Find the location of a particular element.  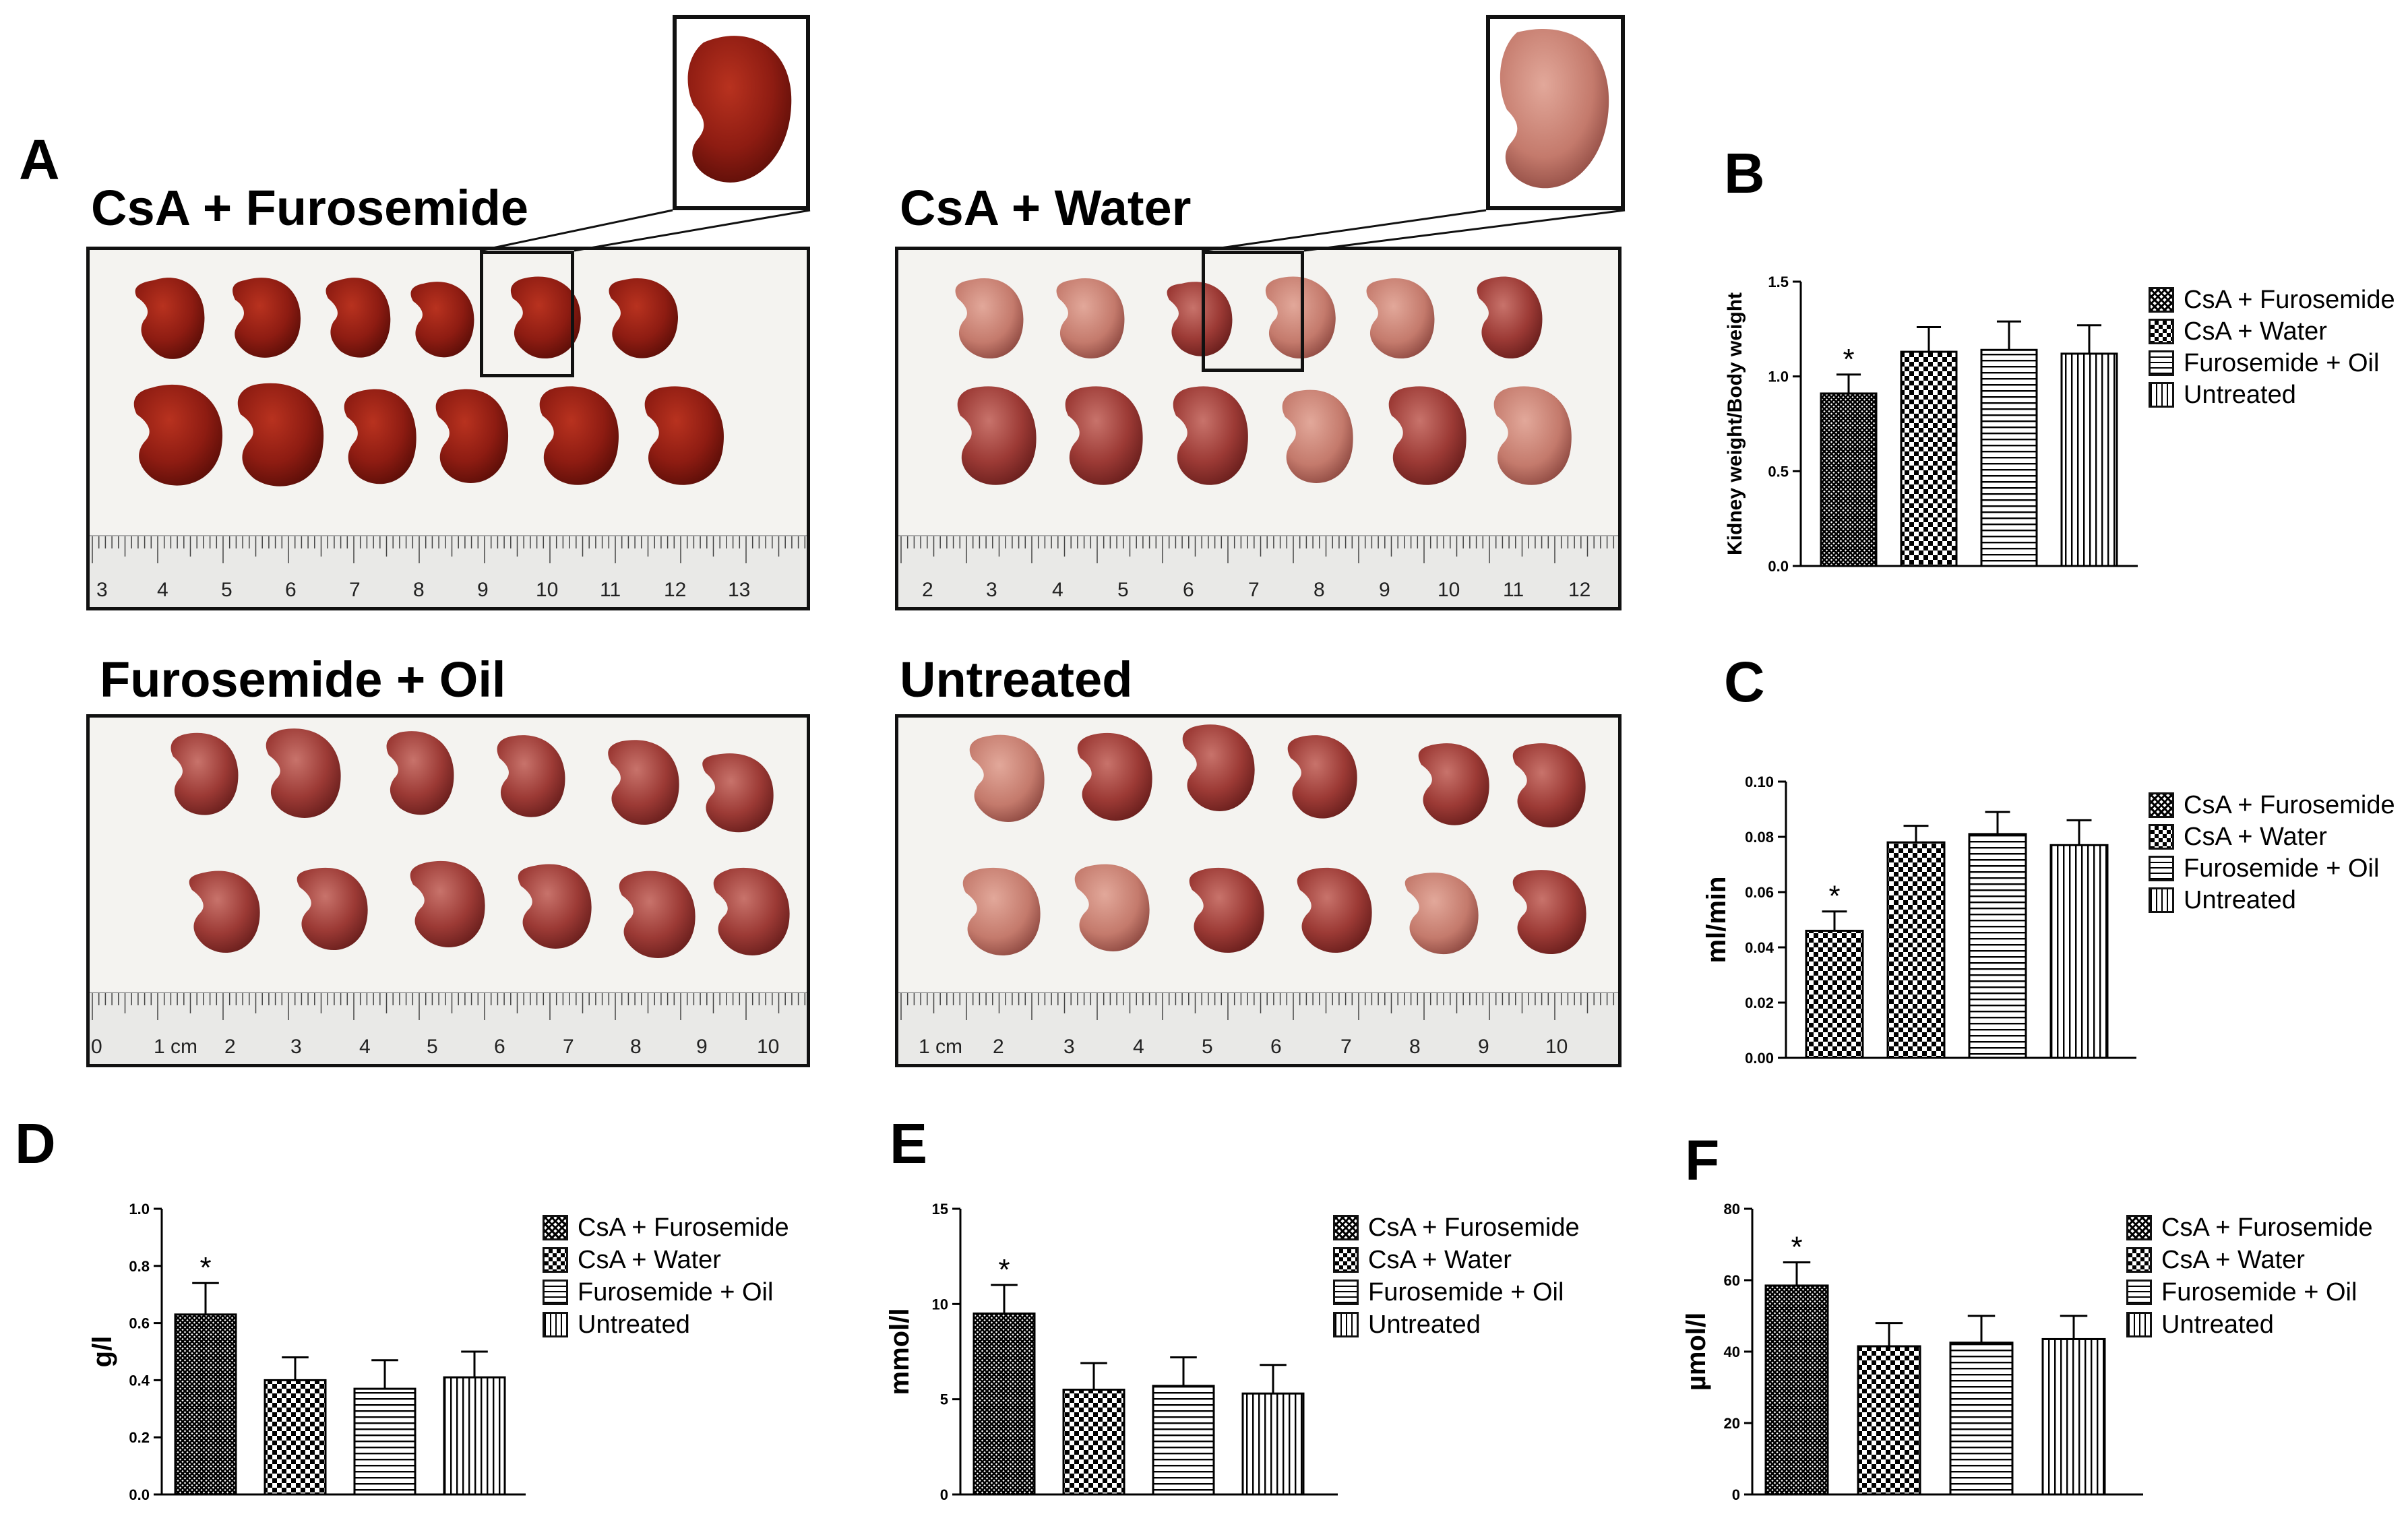

ruler-number: 2 is located at coordinates (998, 1047).